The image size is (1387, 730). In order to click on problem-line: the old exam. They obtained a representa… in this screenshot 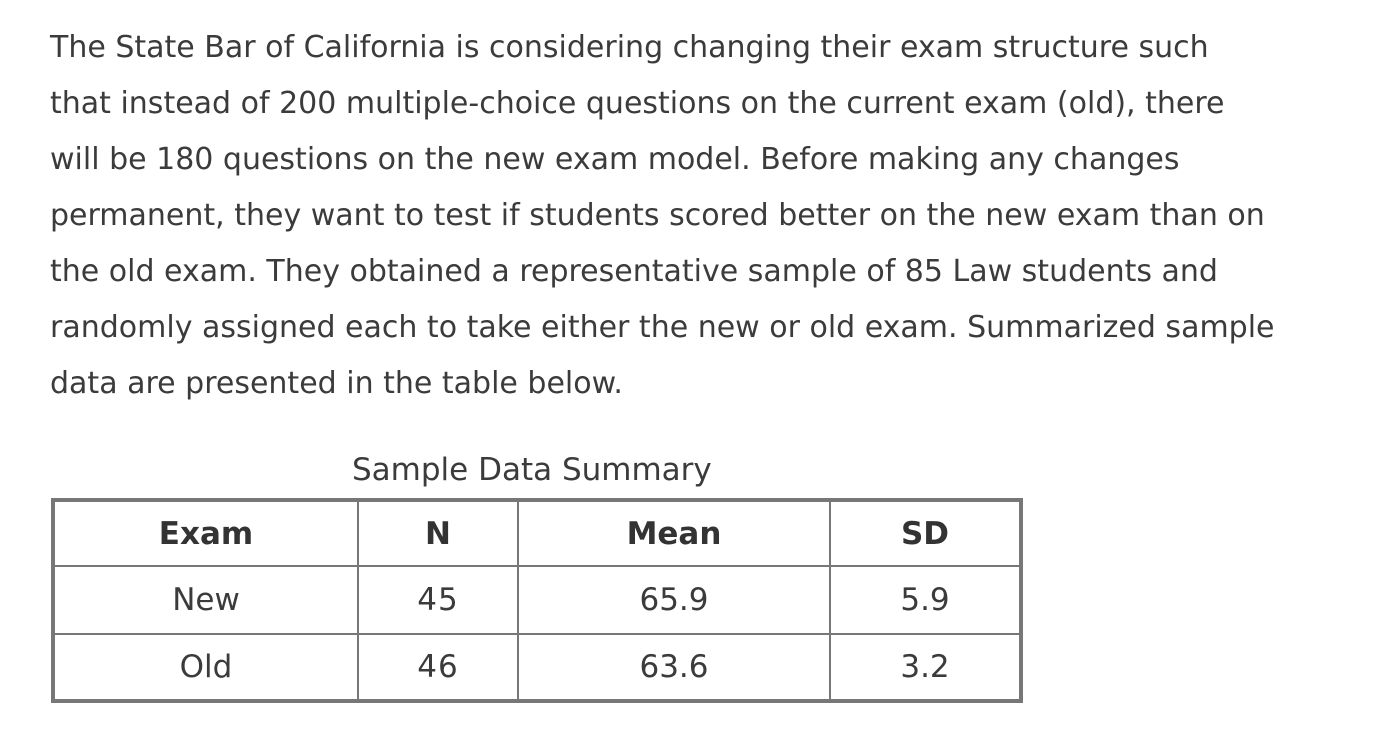, I will do `click(634, 271)`.